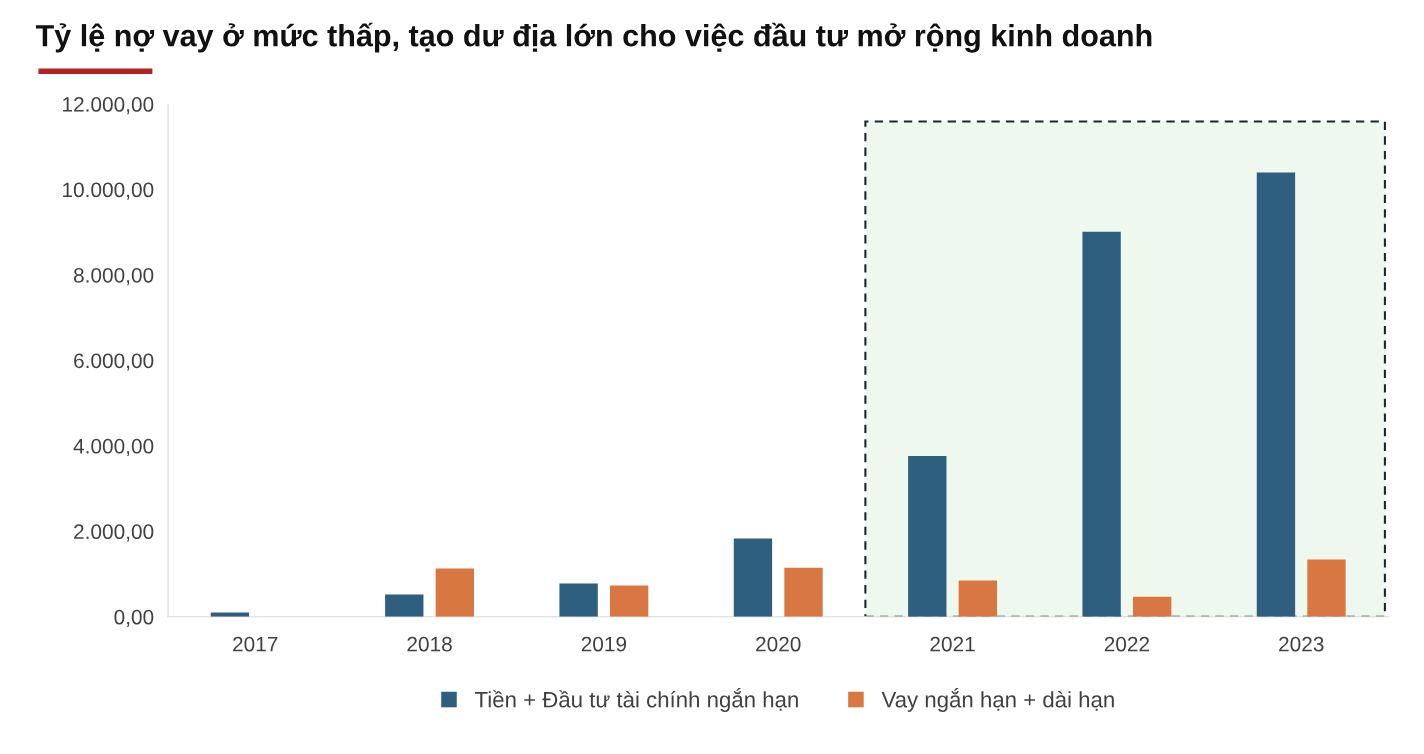 Image resolution: width=1424 pixels, height=754 pixels. What do you see at coordinates (429, 644) in the screenshot?
I see `x-tick-label: 2018` at bounding box center [429, 644].